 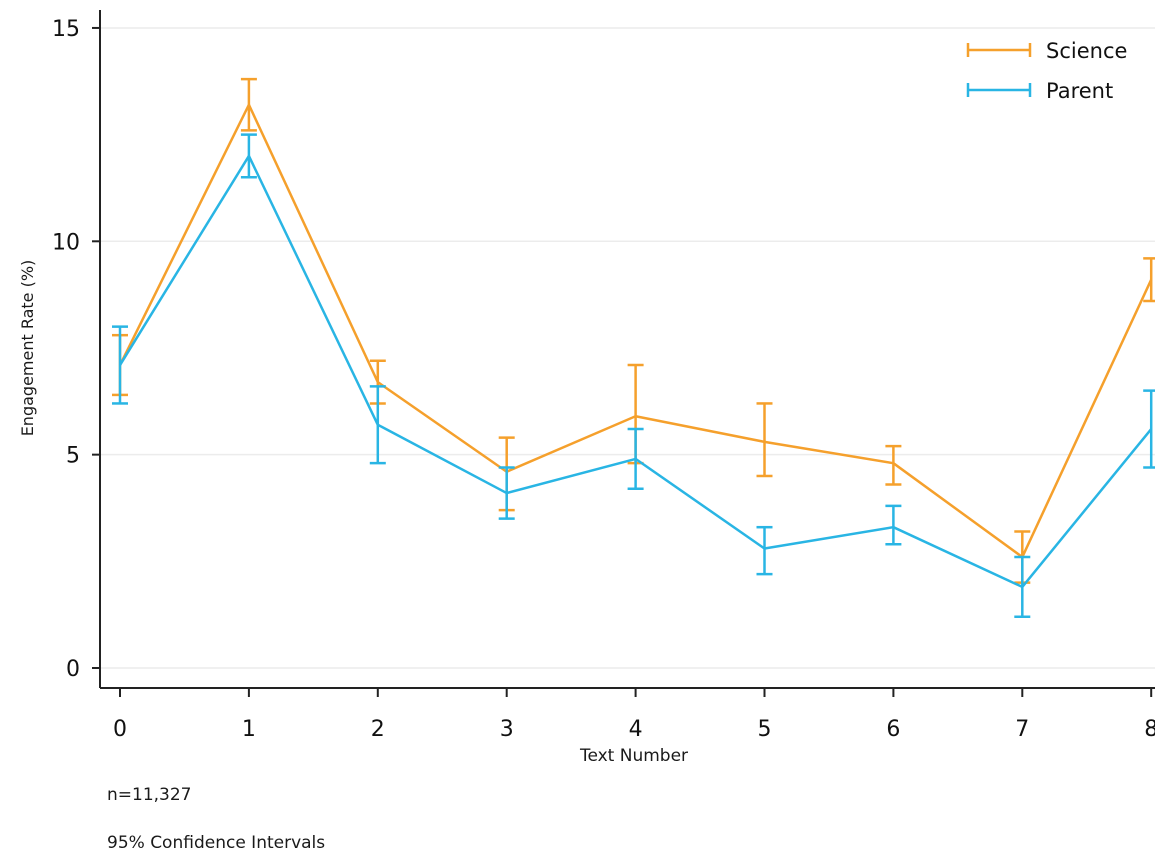 What do you see at coordinates (507, 729) in the screenshot?
I see `x-tick-label-3: 3` at bounding box center [507, 729].